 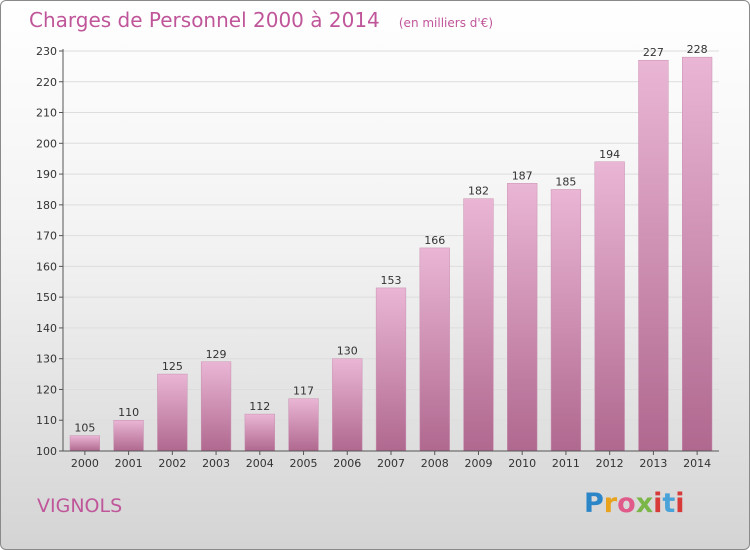 I want to click on y-tick-label: 130, so click(x=46, y=359).